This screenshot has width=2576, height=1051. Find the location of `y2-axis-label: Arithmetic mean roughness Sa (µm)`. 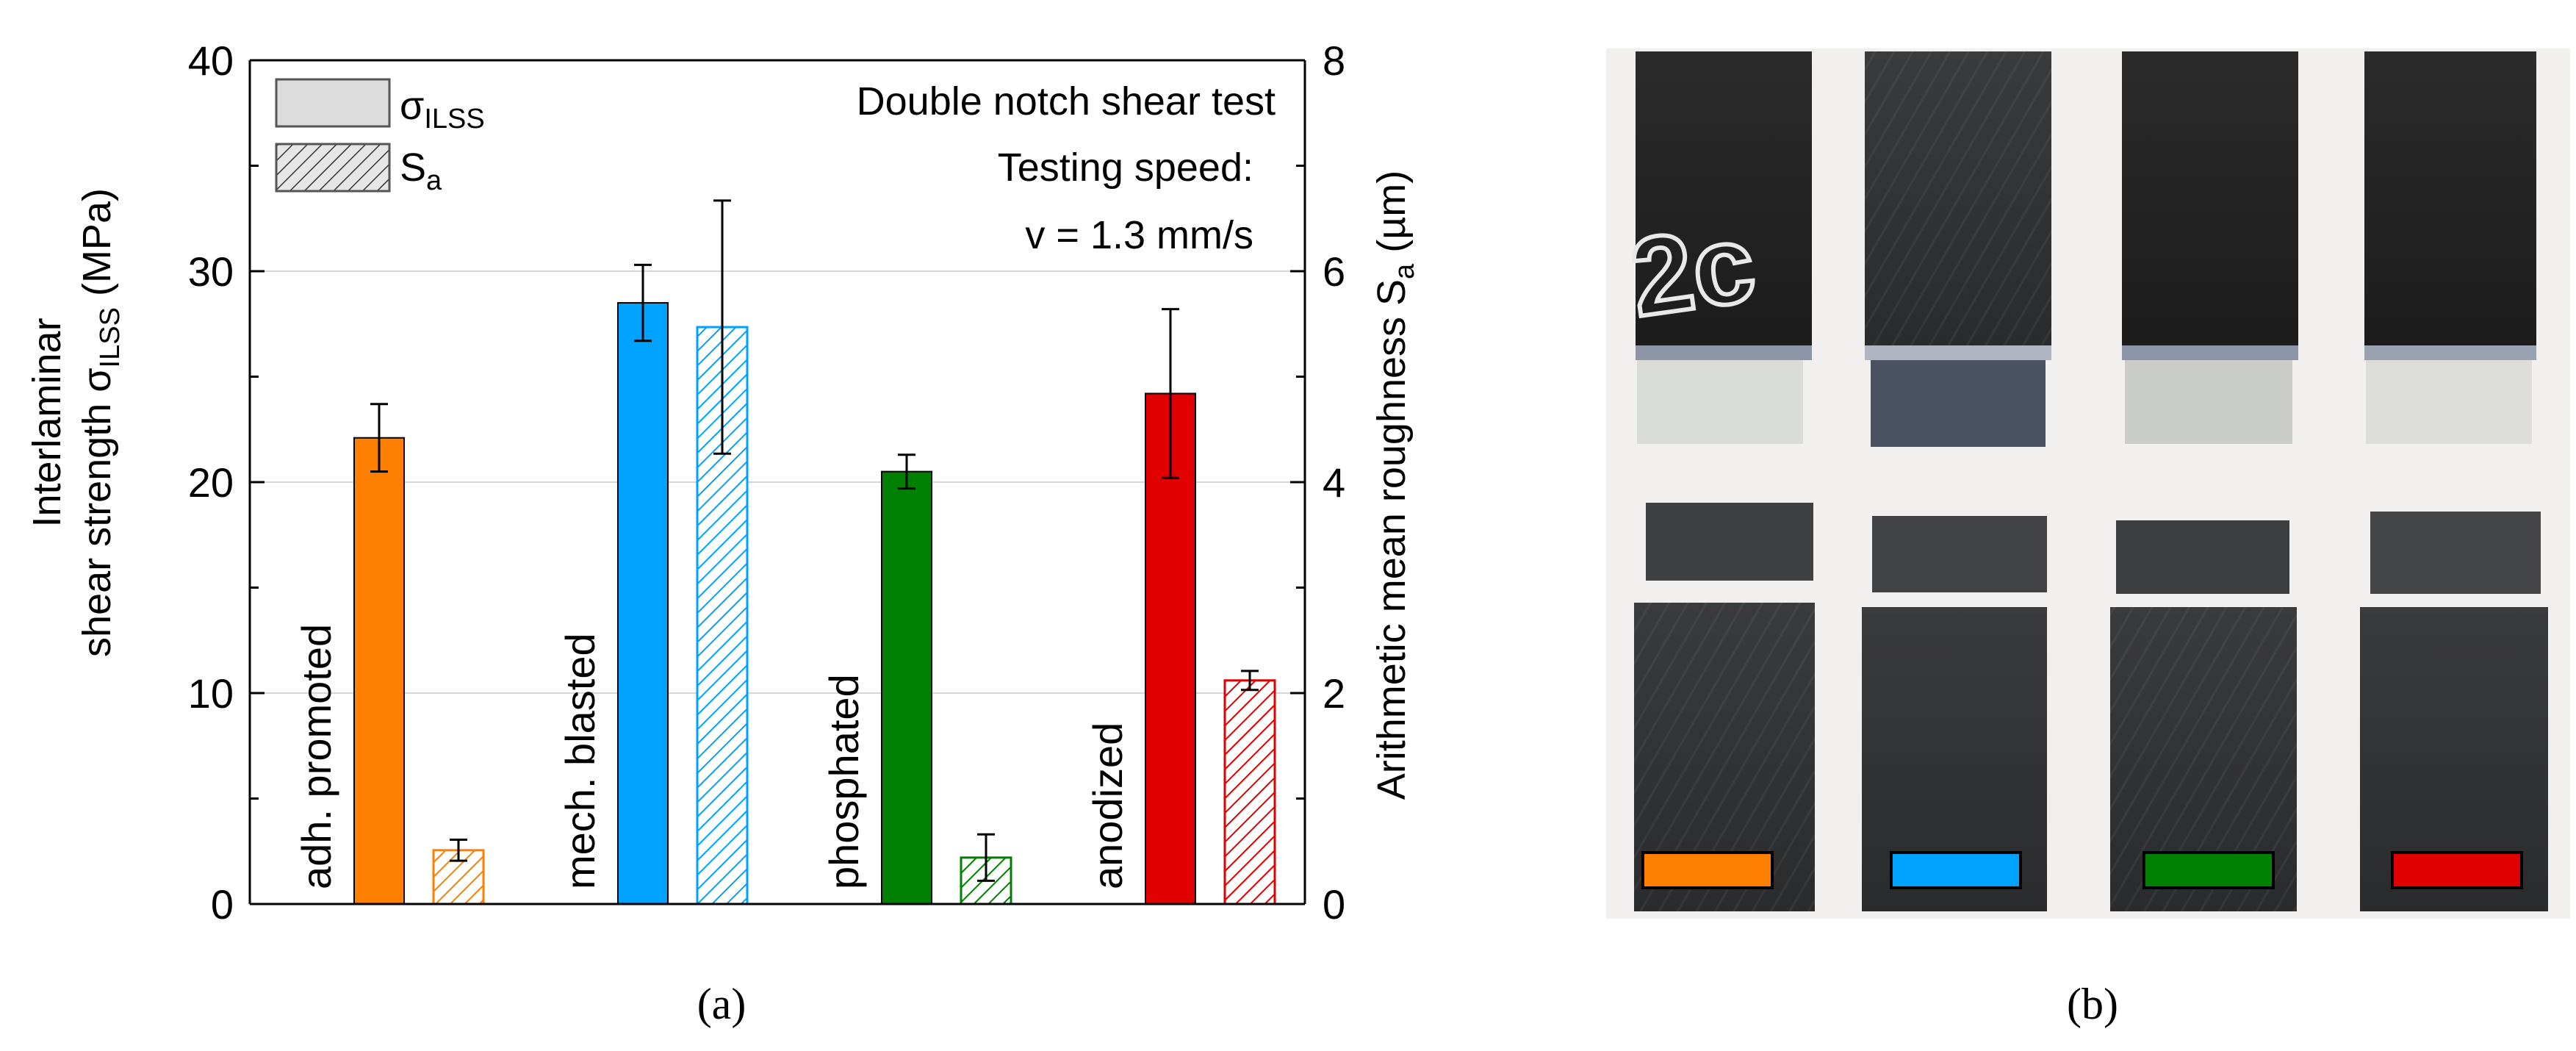

y2-axis-label: Arithmetic mean roughness Sa (µm) is located at coordinates (1395, 485).